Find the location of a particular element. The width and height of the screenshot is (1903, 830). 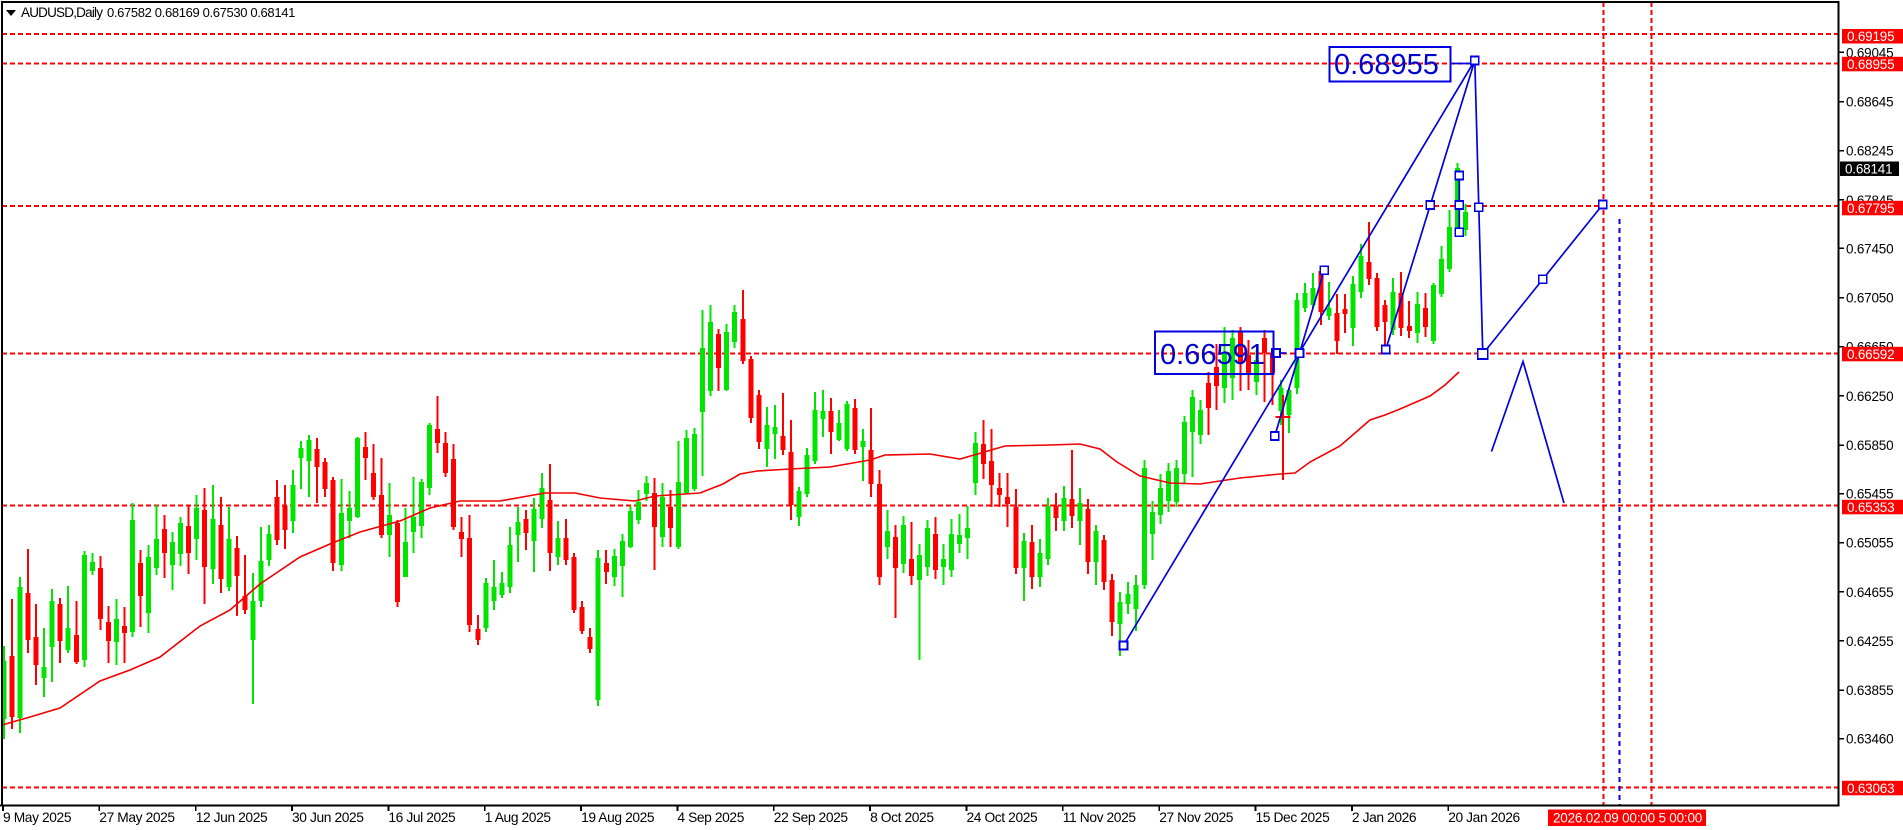

svg-text: 0.66250 is located at coordinates (1869, 396).